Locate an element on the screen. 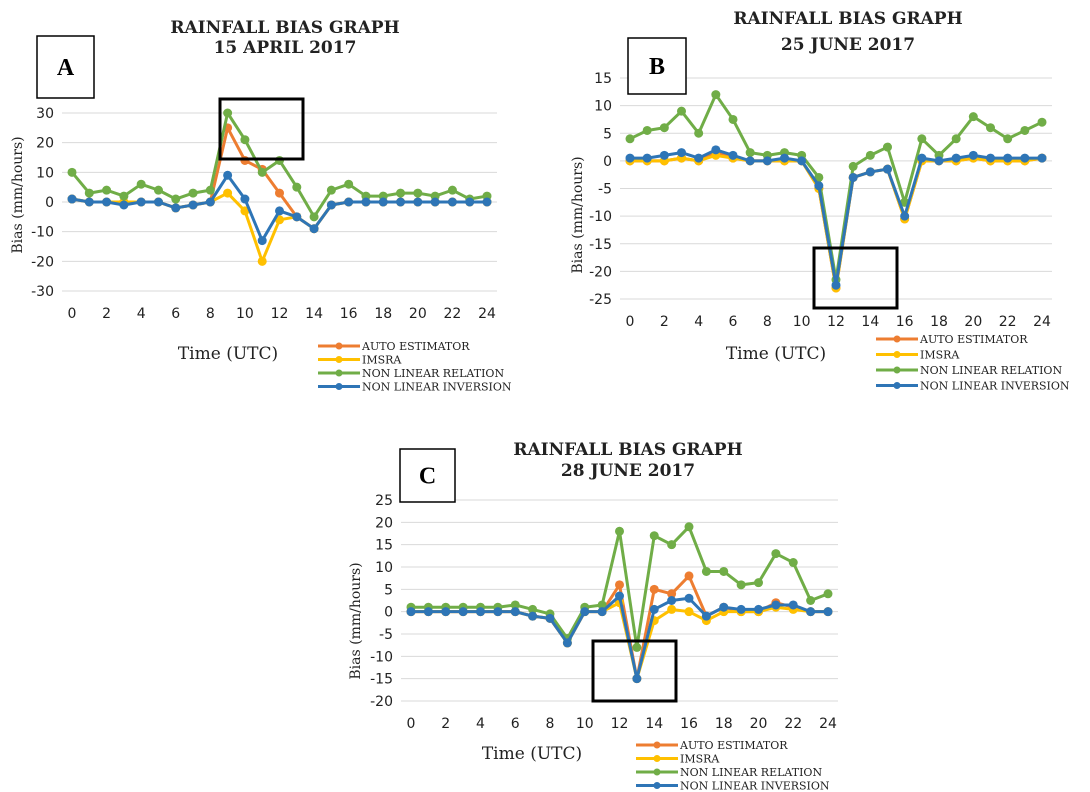 The height and width of the screenshot is (792, 1090). y-tick-label: -10 is located at coordinates (600, 217).